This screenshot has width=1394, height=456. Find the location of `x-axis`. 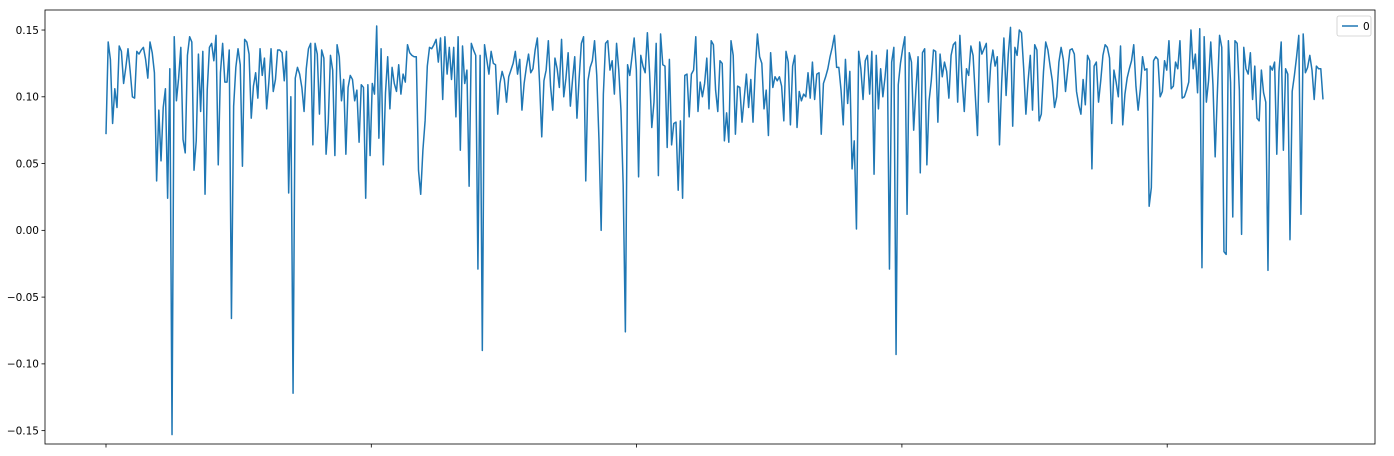

x-axis is located at coordinates (636, 446).